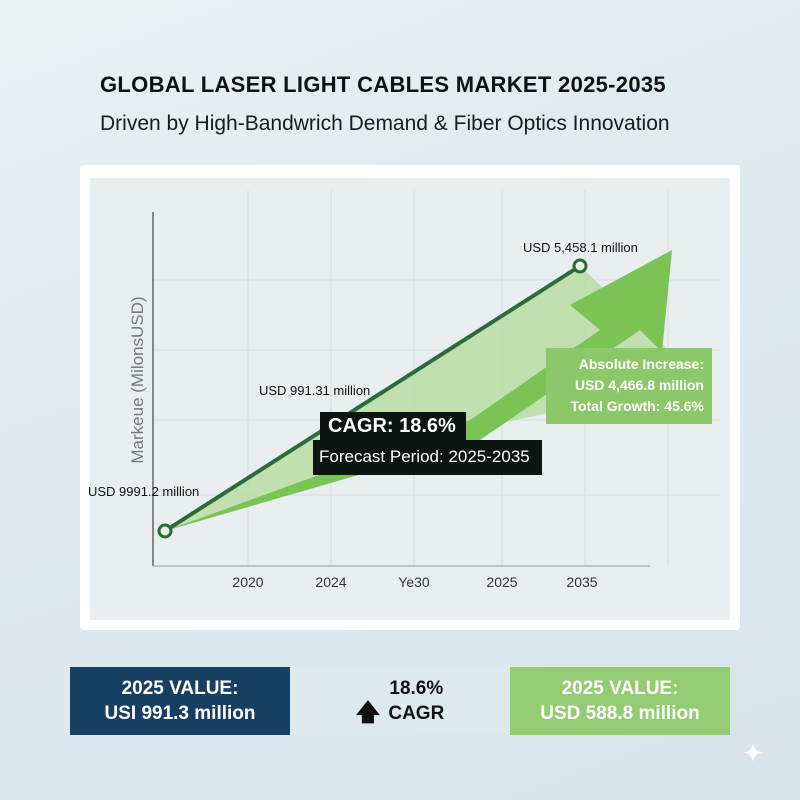  What do you see at coordinates (502, 582) in the screenshot?
I see `x-tick-label: 2025` at bounding box center [502, 582].